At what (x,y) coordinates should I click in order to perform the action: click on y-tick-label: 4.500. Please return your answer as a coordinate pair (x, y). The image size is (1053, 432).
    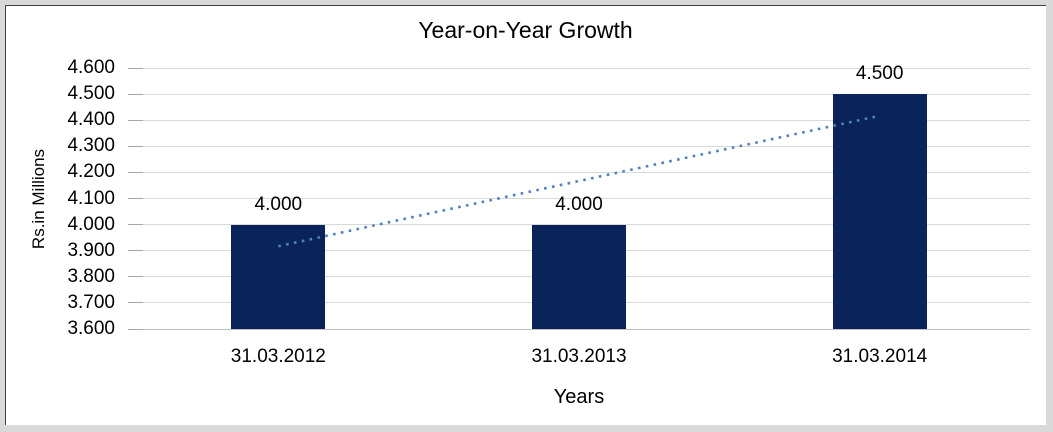
    Looking at the image, I should click on (91, 94).